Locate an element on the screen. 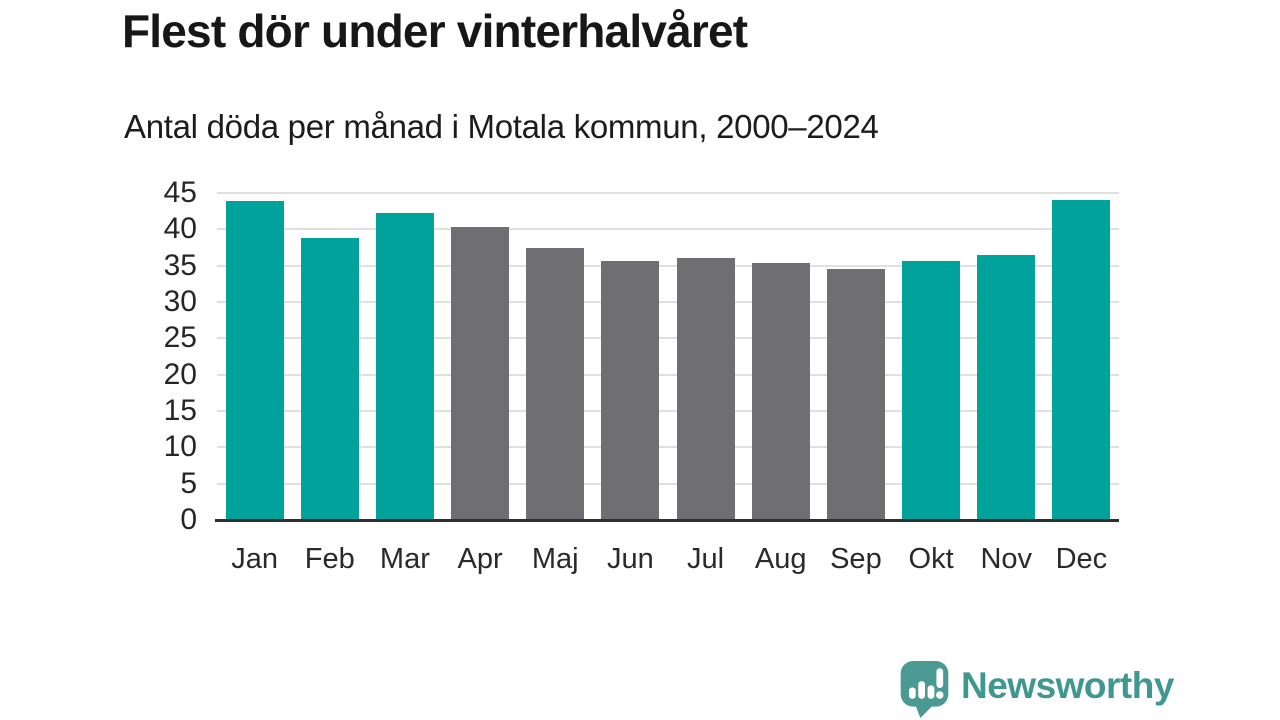 Image resolution: width=1280 pixels, height=720 pixels. bar-chart-speech-bubble-icon is located at coordinates (924, 689).